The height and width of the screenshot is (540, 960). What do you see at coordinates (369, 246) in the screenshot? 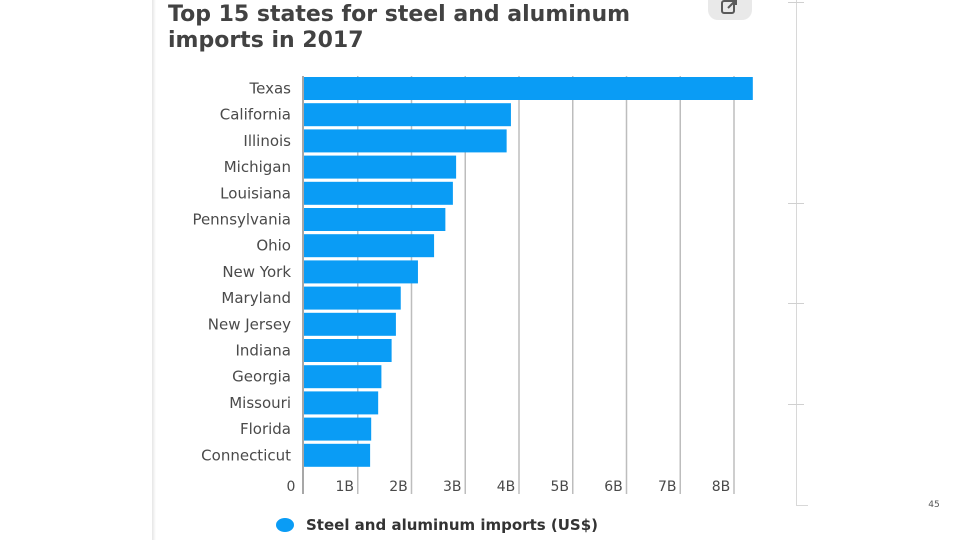
I see `bar-ohio` at bounding box center [369, 246].